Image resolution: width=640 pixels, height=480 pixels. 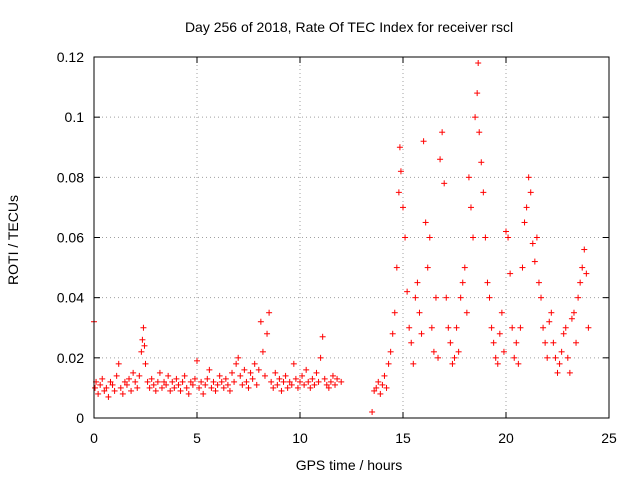 What do you see at coordinates (70, 57) in the screenshot?
I see `y-tick-label: 0.12` at bounding box center [70, 57].